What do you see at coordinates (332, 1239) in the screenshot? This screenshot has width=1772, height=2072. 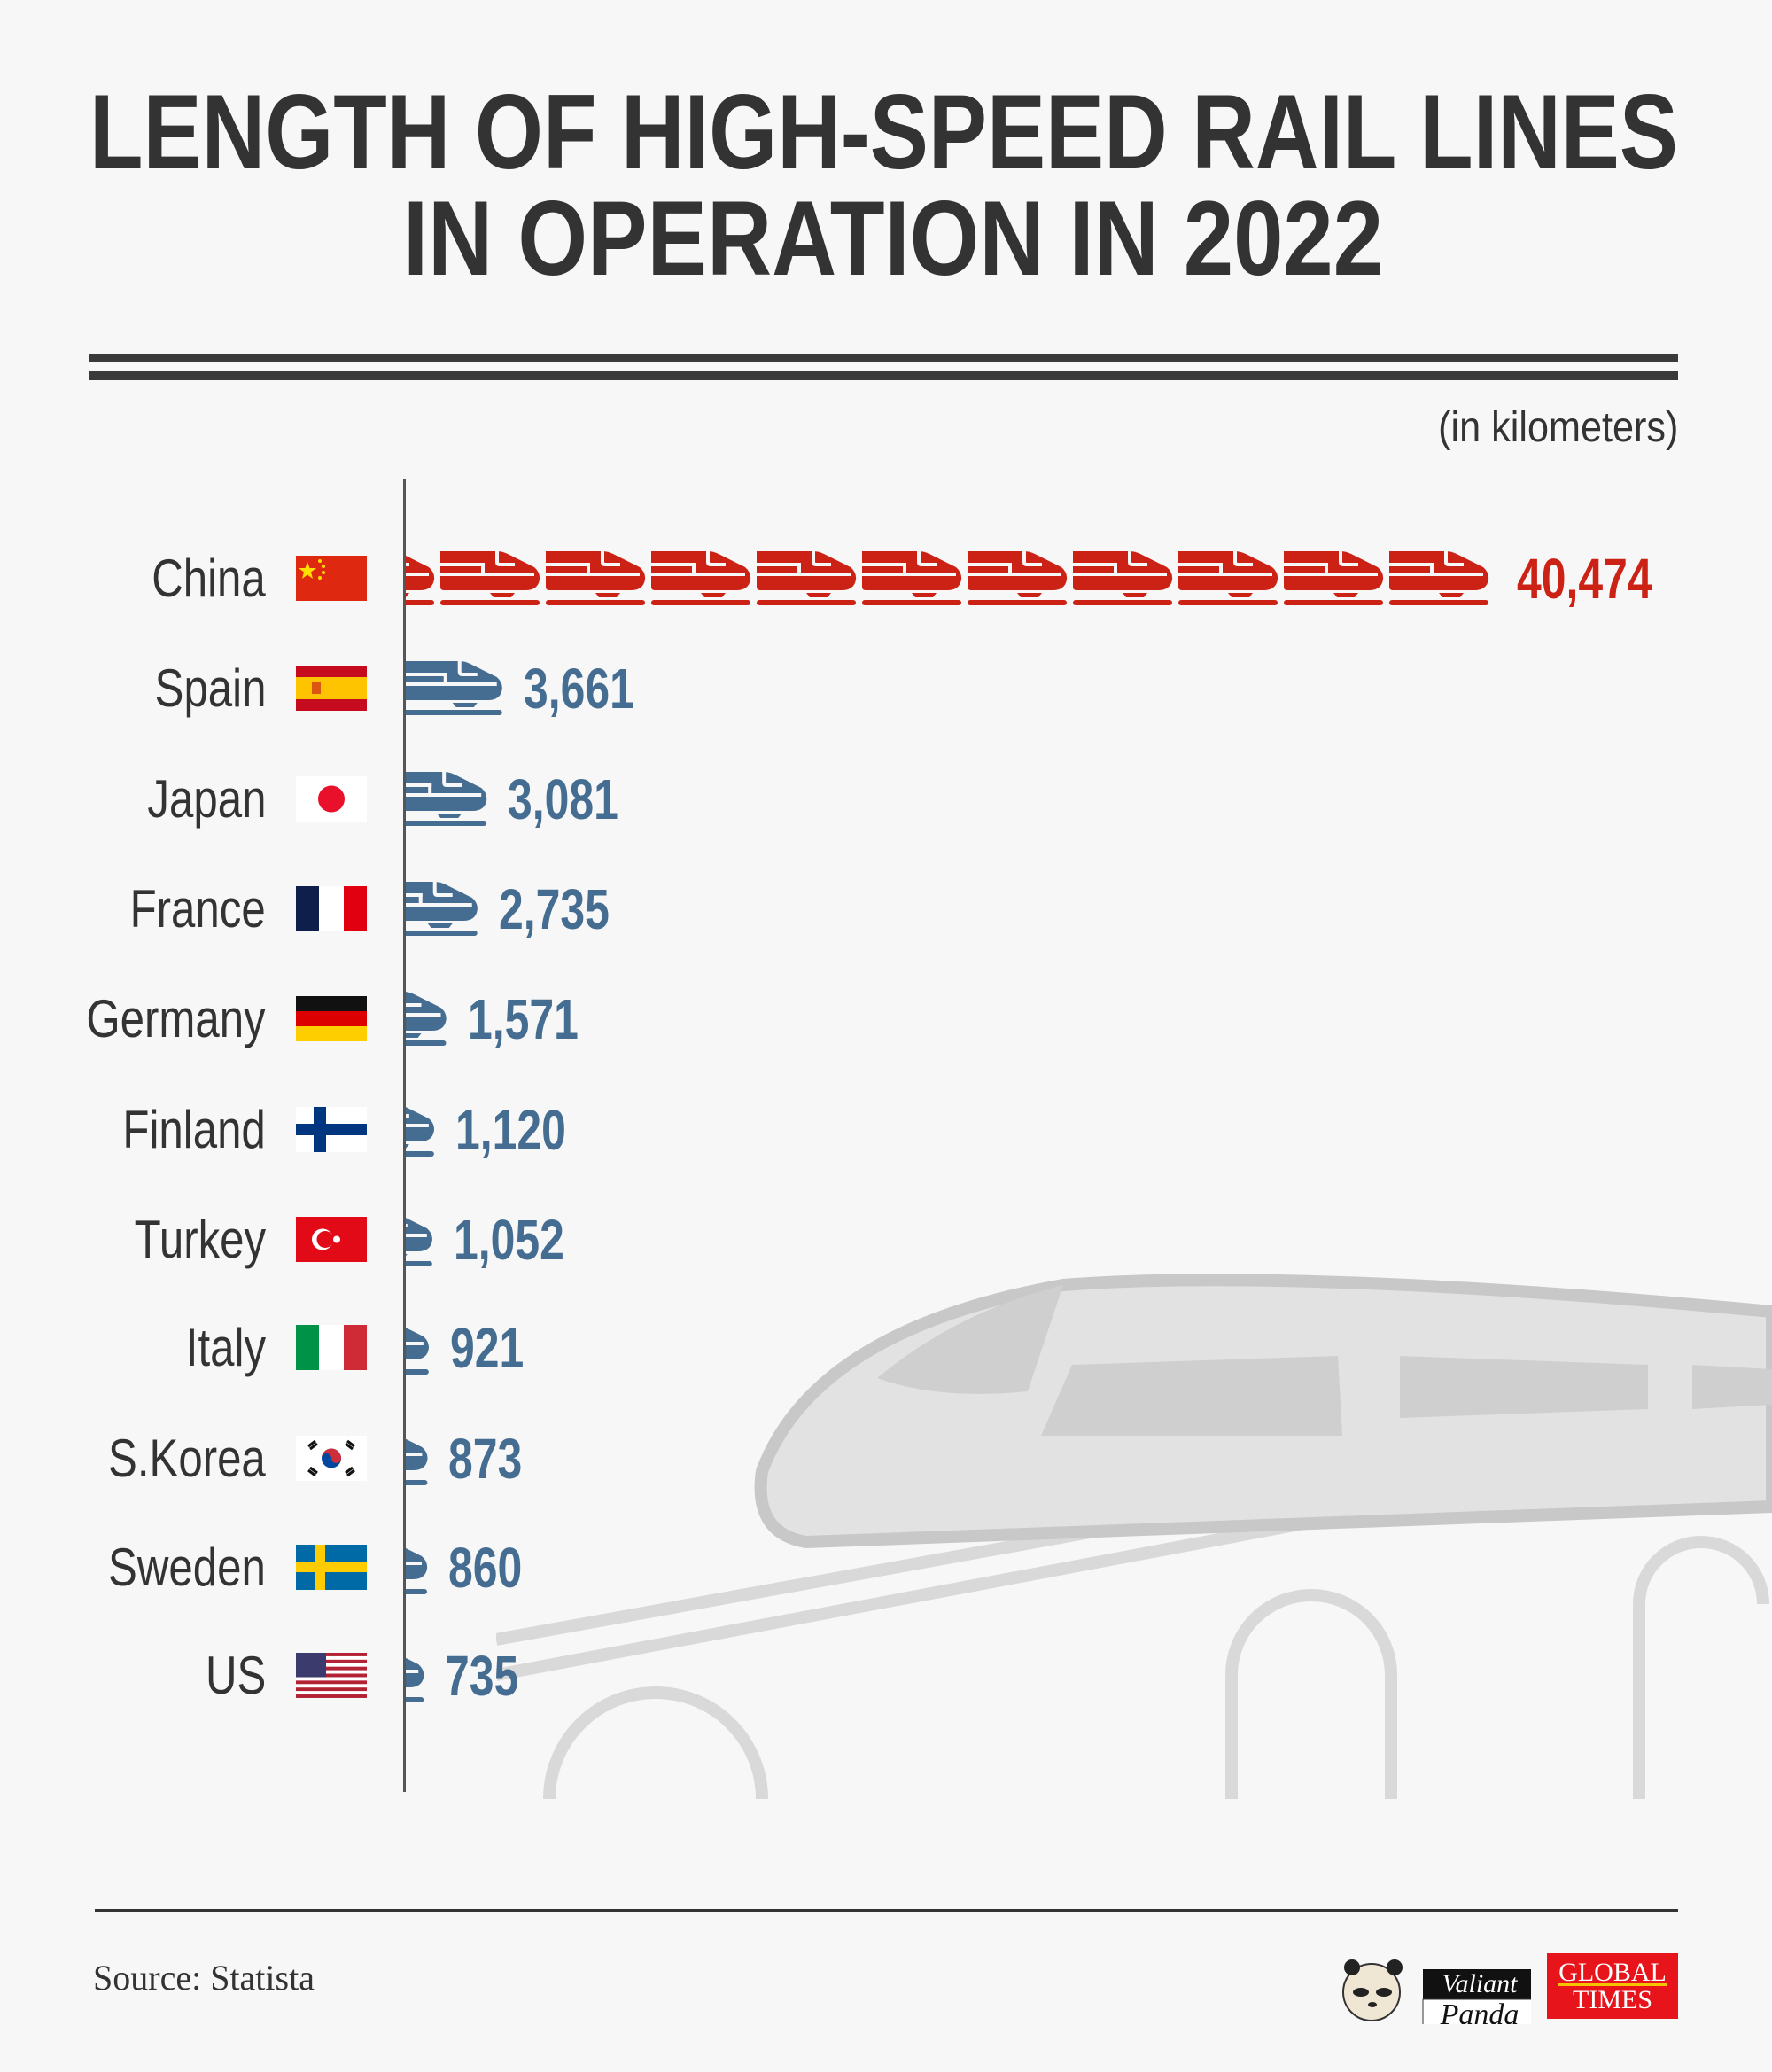 I see `flag-turkey-icon` at bounding box center [332, 1239].